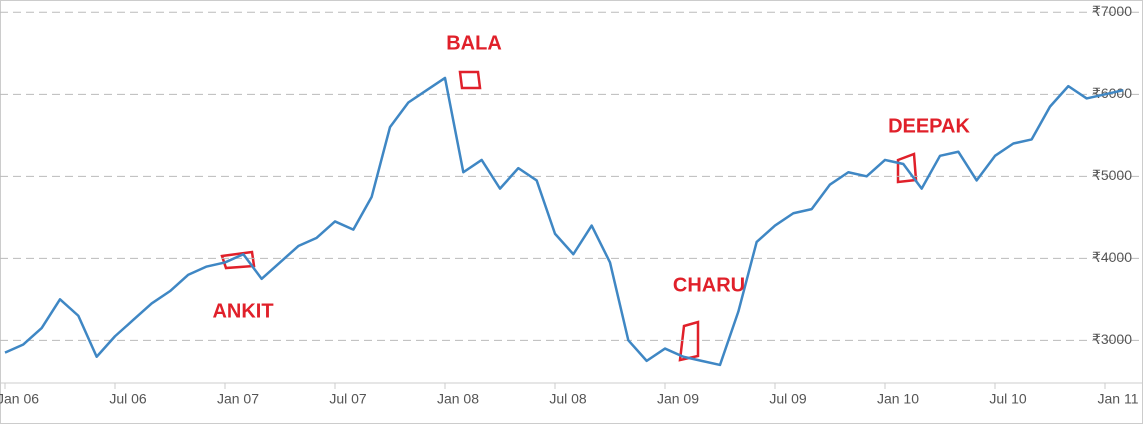  I want to click on circle-charu, so click(689, 341).